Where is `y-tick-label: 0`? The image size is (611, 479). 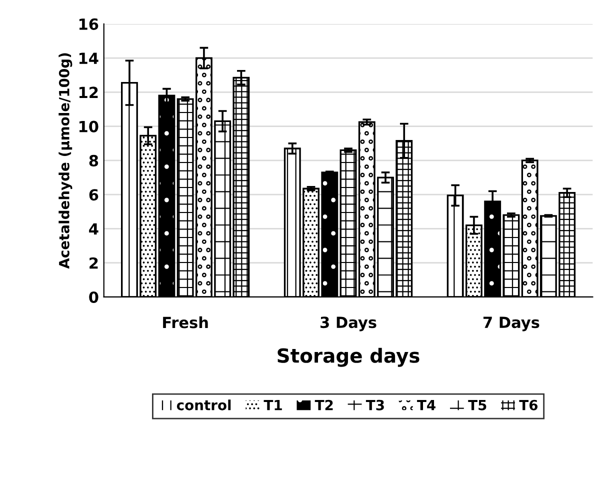 y-tick-label: 0 is located at coordinates (93, 297).